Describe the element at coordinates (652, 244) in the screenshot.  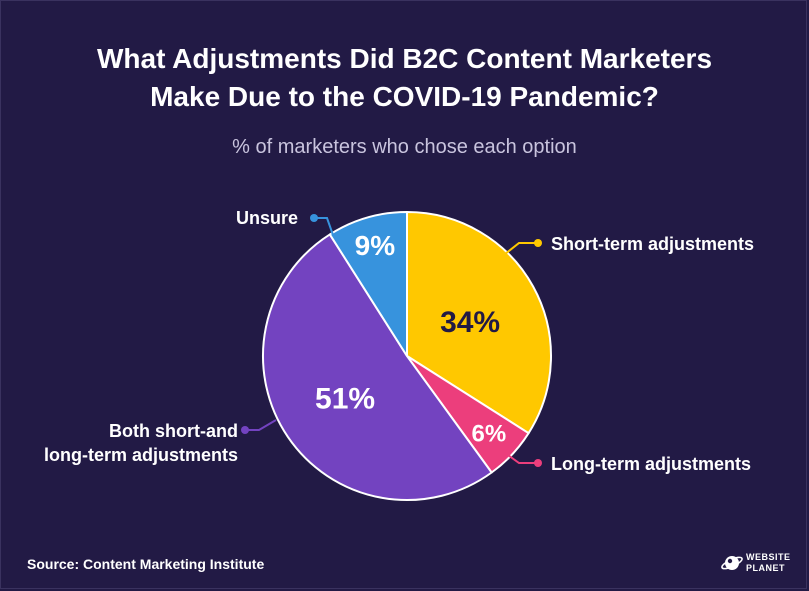
I see `pie-slice-1-category-label: Short-term adjustments` at that location.